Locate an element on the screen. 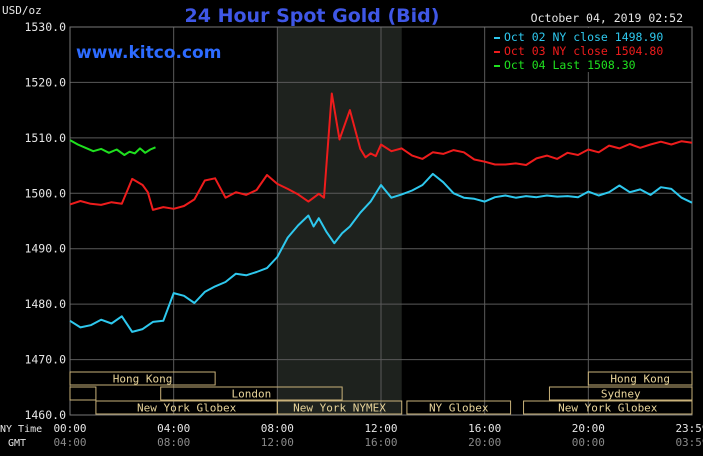 The width and height of the screenshot is (703, 456). x-tick-label-ny: 08:00 is located at coordinates (277, 428).